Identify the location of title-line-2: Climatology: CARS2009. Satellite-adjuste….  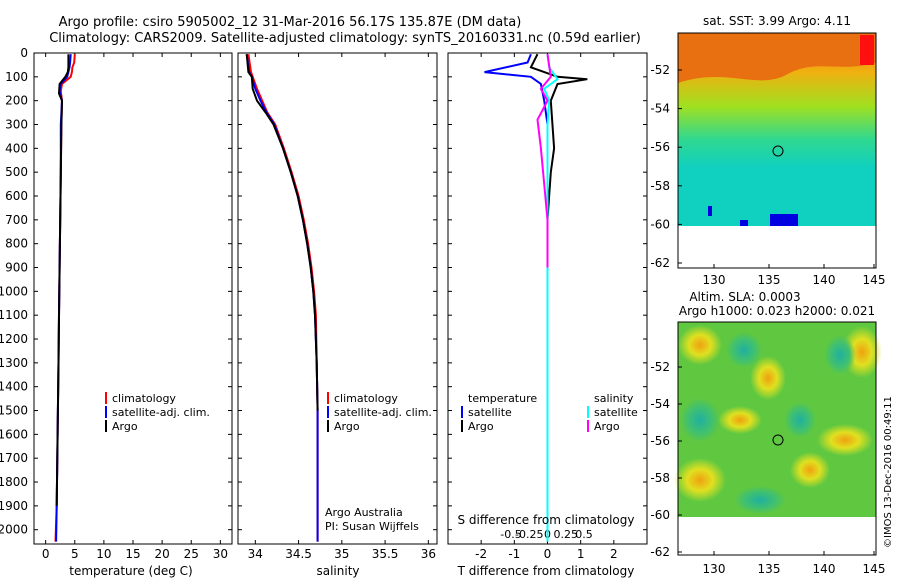
(345, 38).